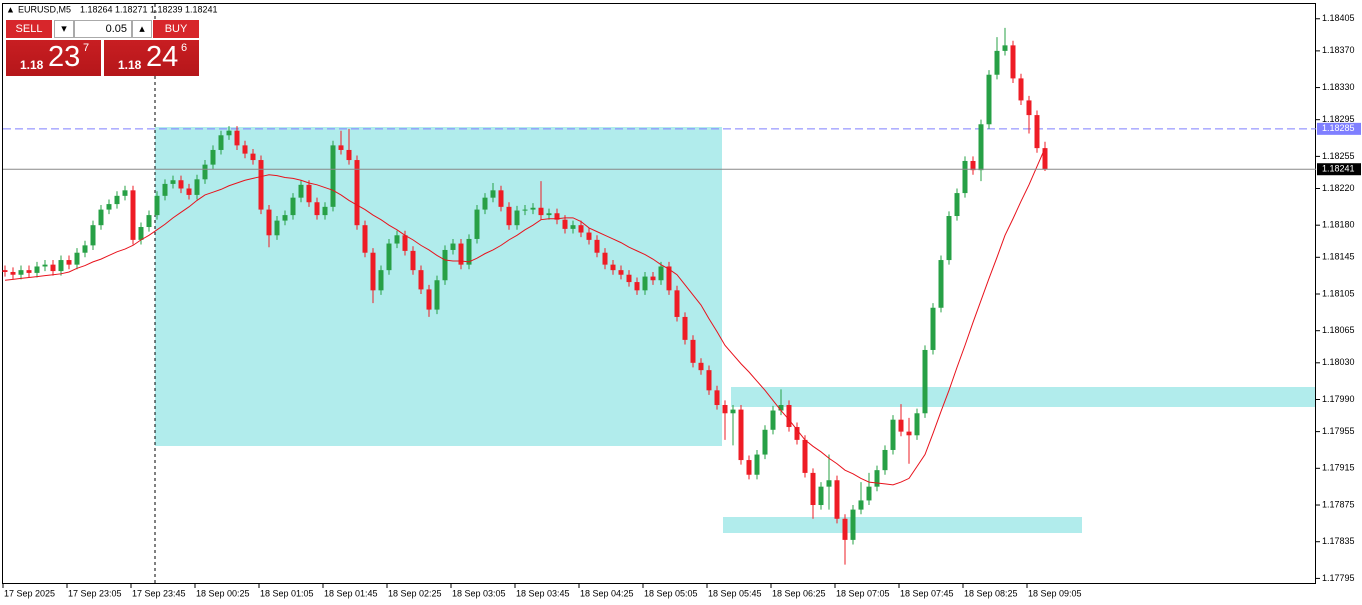 The height and width of the screenshot is (605, 1362). What do you see at coordinates (1338, 431) in the screenshot?
I see `y-tick-label: 1.17955` at bounding box center [1338, 431].